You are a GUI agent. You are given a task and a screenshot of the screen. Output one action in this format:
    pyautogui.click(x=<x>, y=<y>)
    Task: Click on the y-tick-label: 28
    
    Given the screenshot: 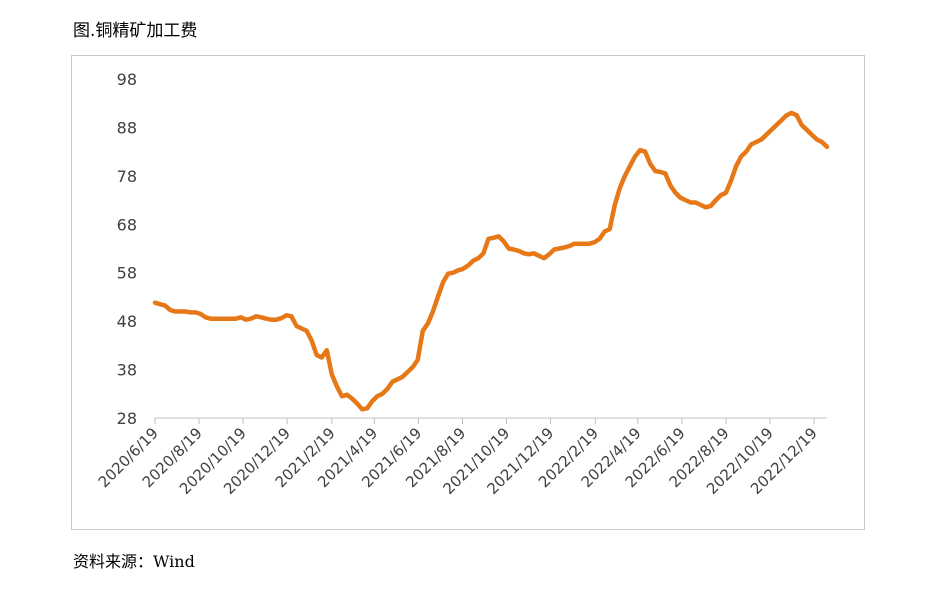 What is the action you would take?
    pyautogui.click(x=127, y=418)
    